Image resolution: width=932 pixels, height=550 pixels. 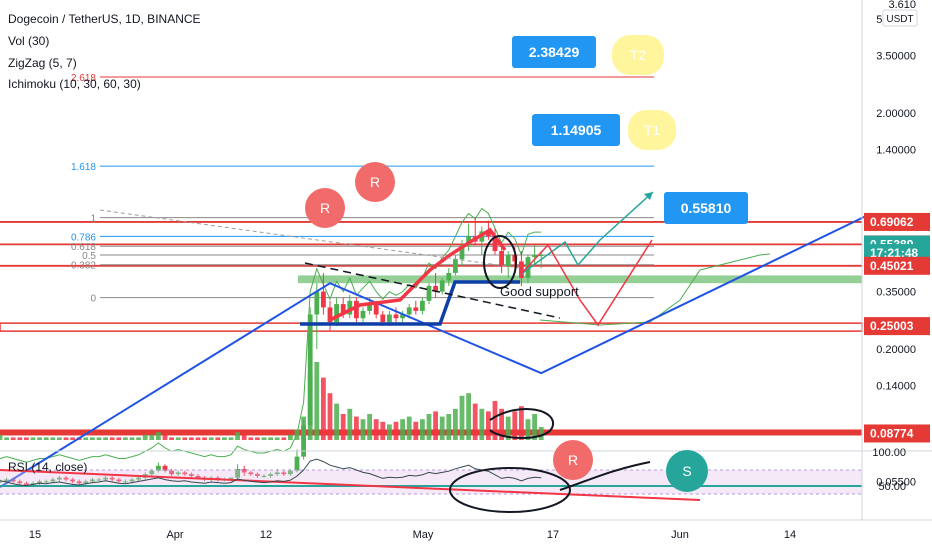 I want to click on price-tick: 0.20000, so click(x=896, y=350).